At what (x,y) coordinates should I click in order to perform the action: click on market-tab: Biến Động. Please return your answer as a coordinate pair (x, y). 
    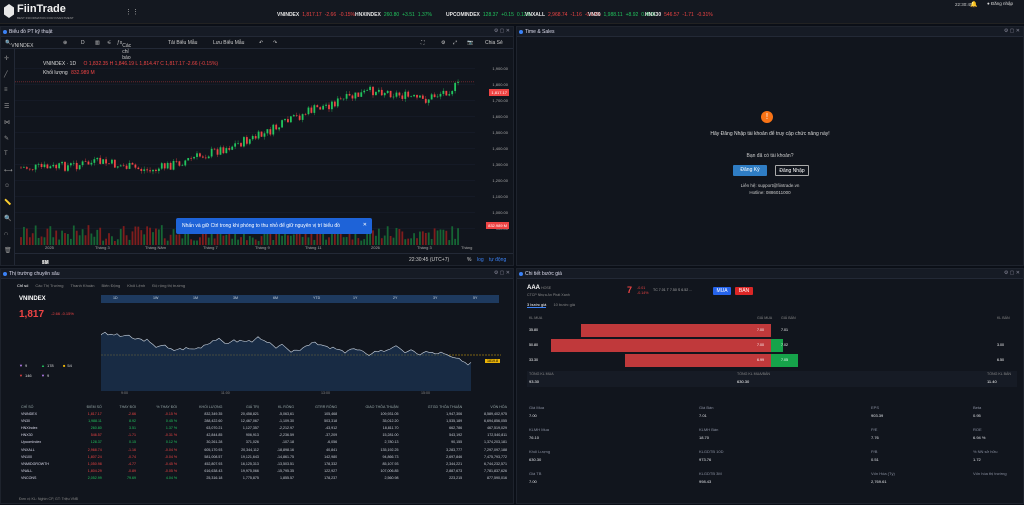
    Looking at the image, I should click on (111, 285).